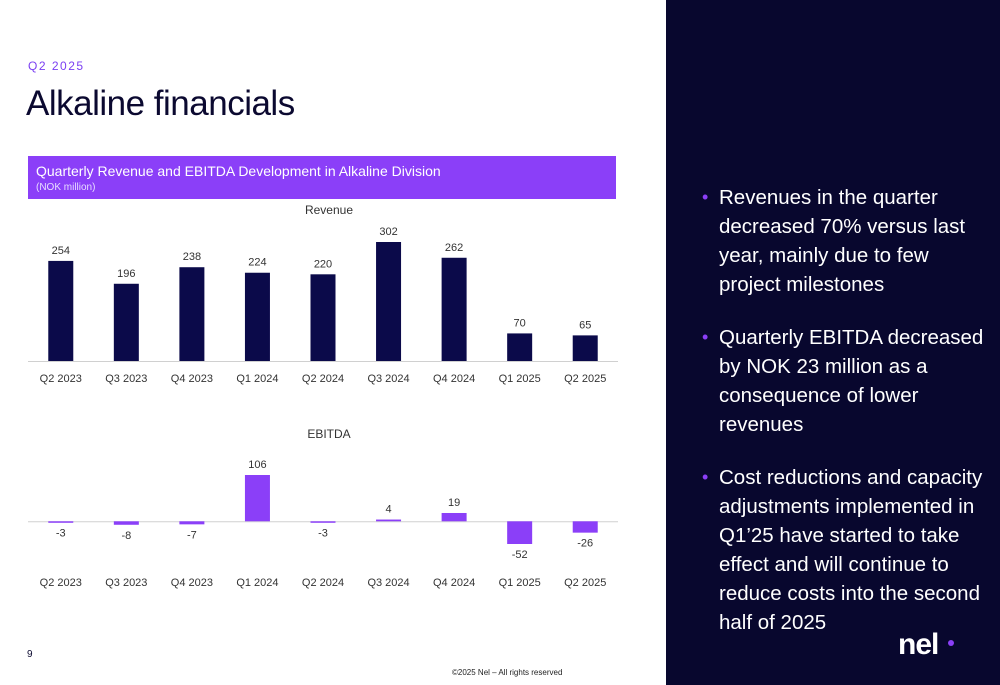  What do you see at coordinates (454, 248) in the screenshot?
I see `data-label: 262` at bounding box center [454, 248].